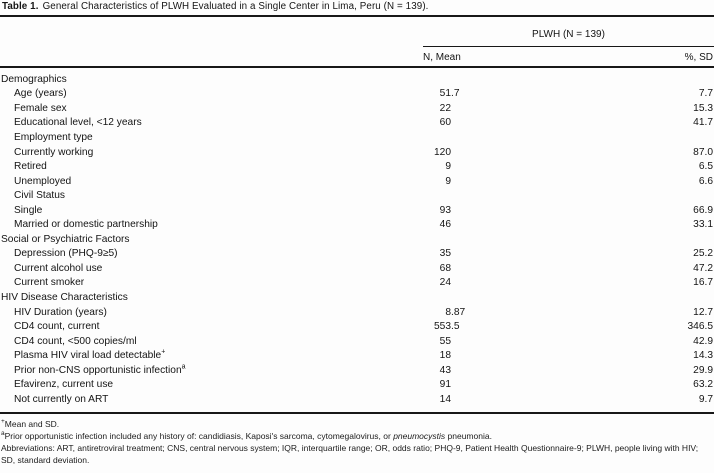 This screenshot has width=714, height=473. Describe the element at coordinates (214, 282) in the screenshot. I see `row-label: Current smoker` at that location.